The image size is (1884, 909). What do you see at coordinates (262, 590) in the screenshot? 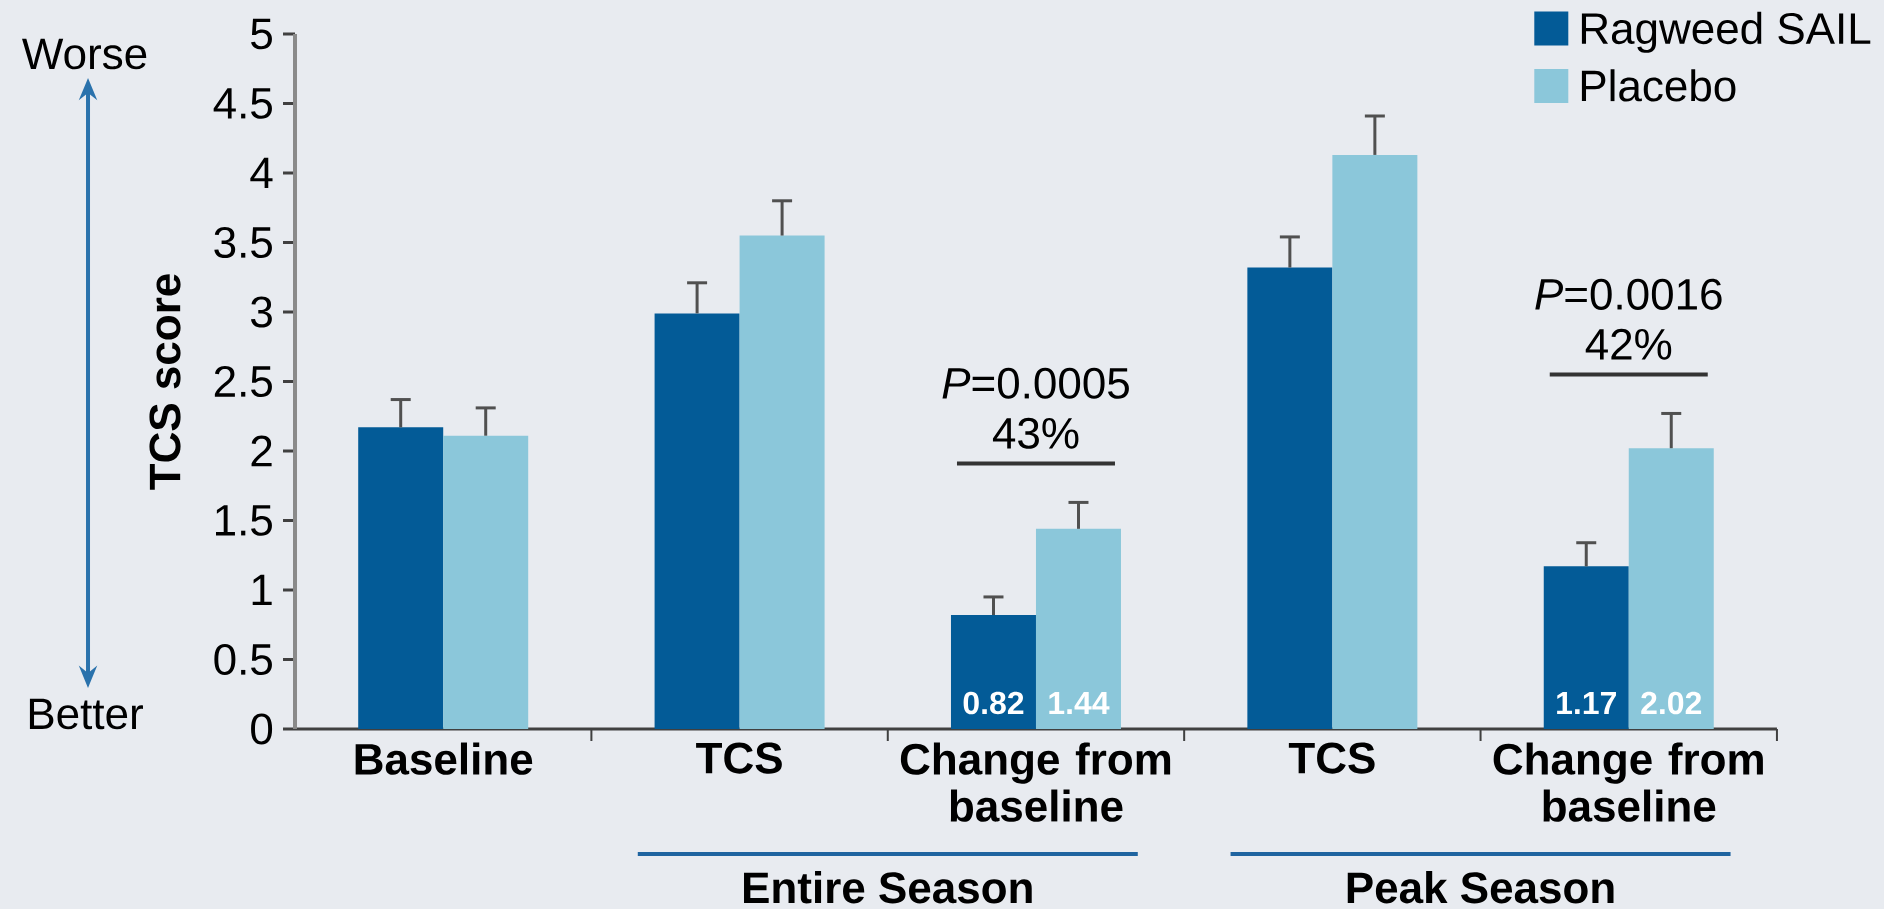
I see `y-tick-label: 1` at bounding box center [262, 590].